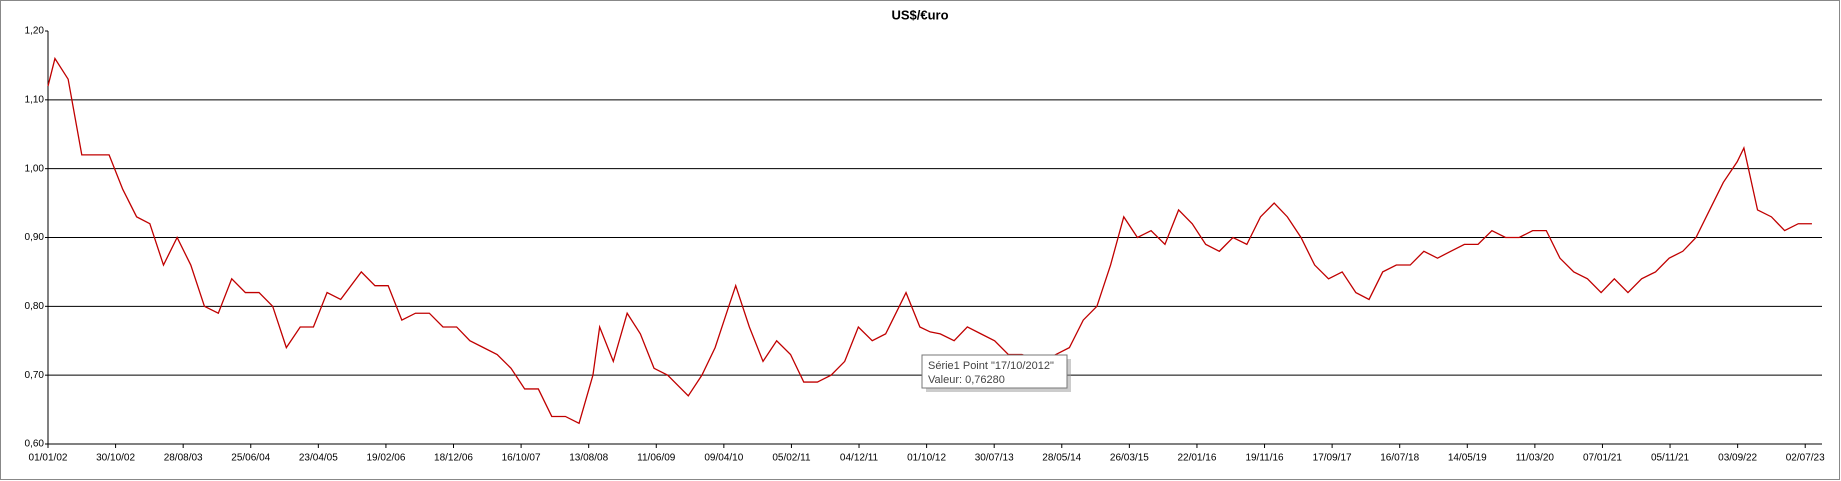  Describe the element at coordinates (521, 458) in the screenshot. I see `x-tick-label: 16/10/07` at that location.